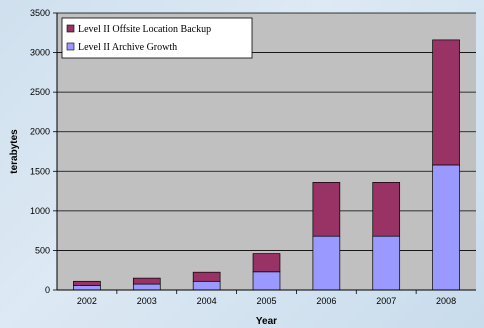  Describe the element at coordinates (87, 301) in the screenshot. I see `x-tick-label: 2002` at that location.